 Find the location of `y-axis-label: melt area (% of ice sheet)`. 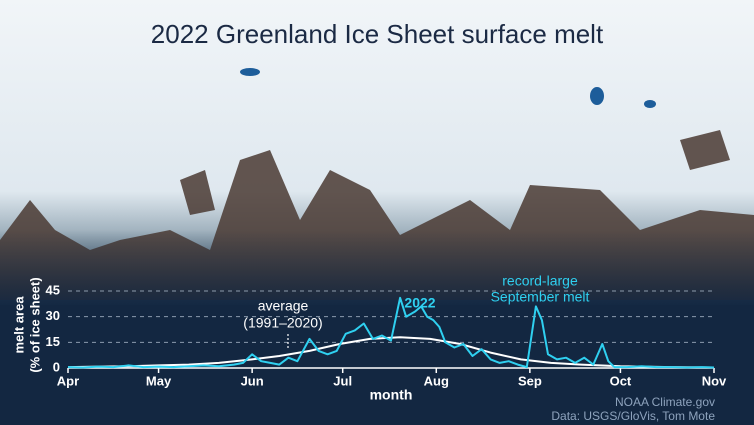

y-axis-label: melt area (% of ice sheet) is located at coordinates (26, 324).